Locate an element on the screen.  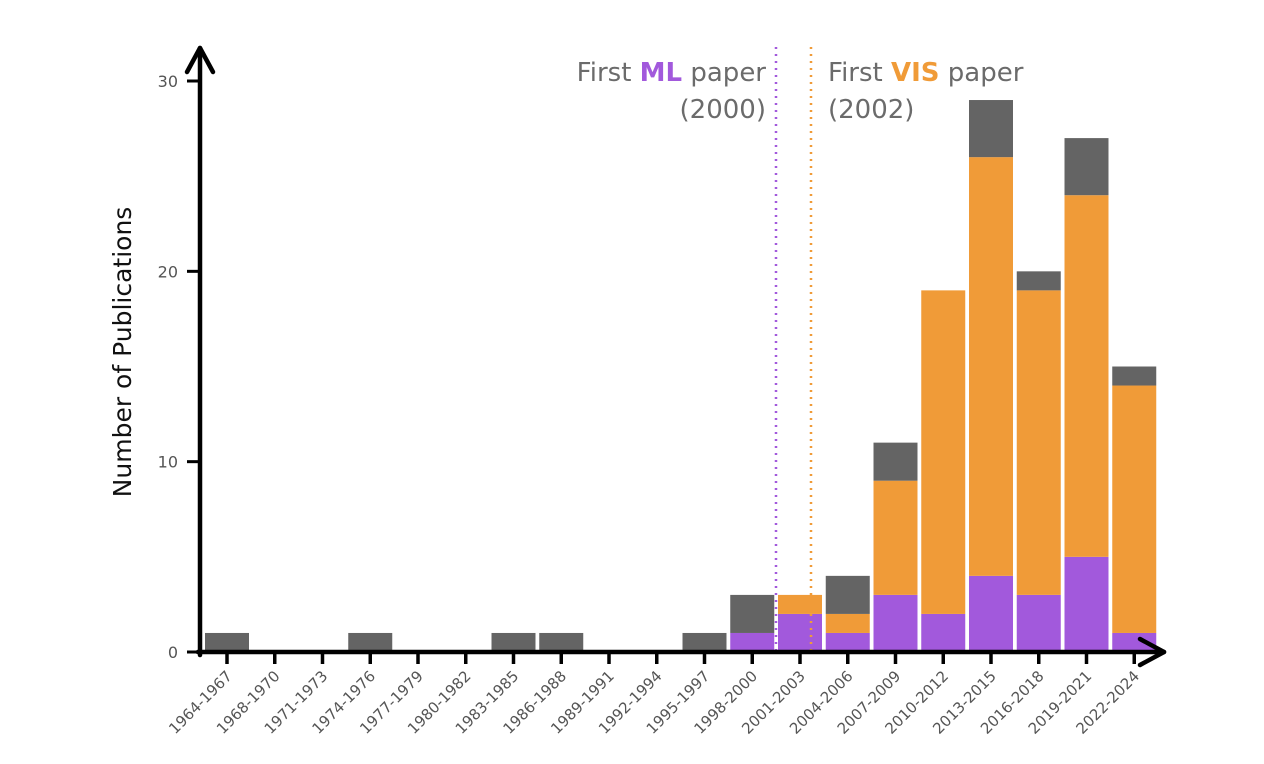
bar-segment-2004-2006-s1 is located at coordinates (847, 623).